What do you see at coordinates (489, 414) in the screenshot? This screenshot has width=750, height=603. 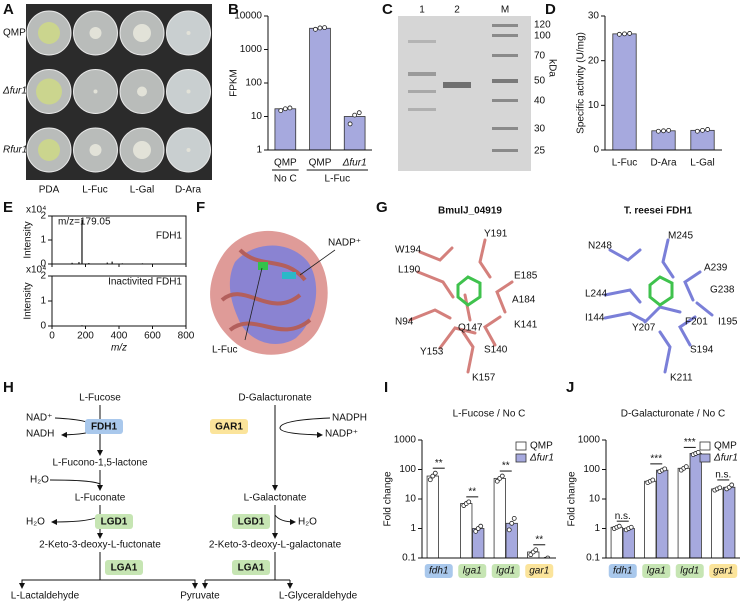 I see `chart-title: L-Fucose / No C` at bounding box center [489, 414].